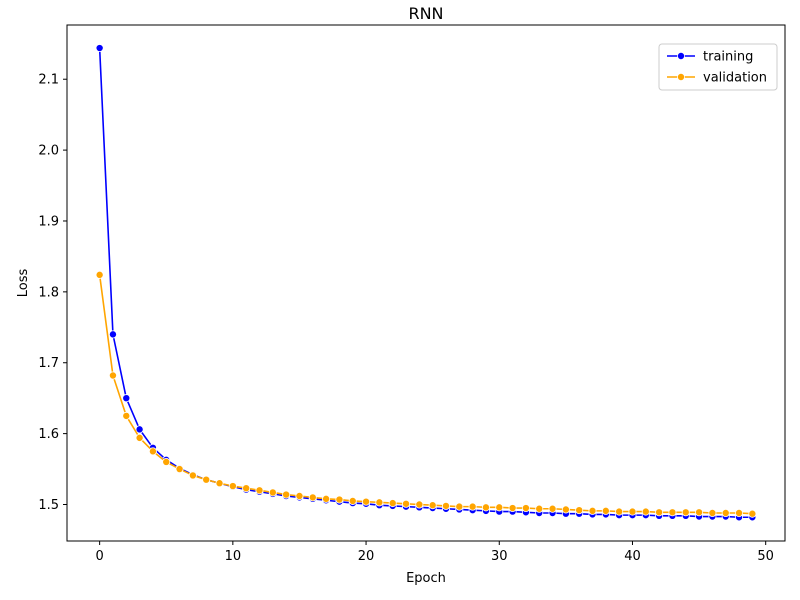 The height and width of the screenshot is (600, 800). What do you see at coordinates (366, 556) in the screenshot?
I see `x-tick-label: 20` at bounding box center [366, 556].